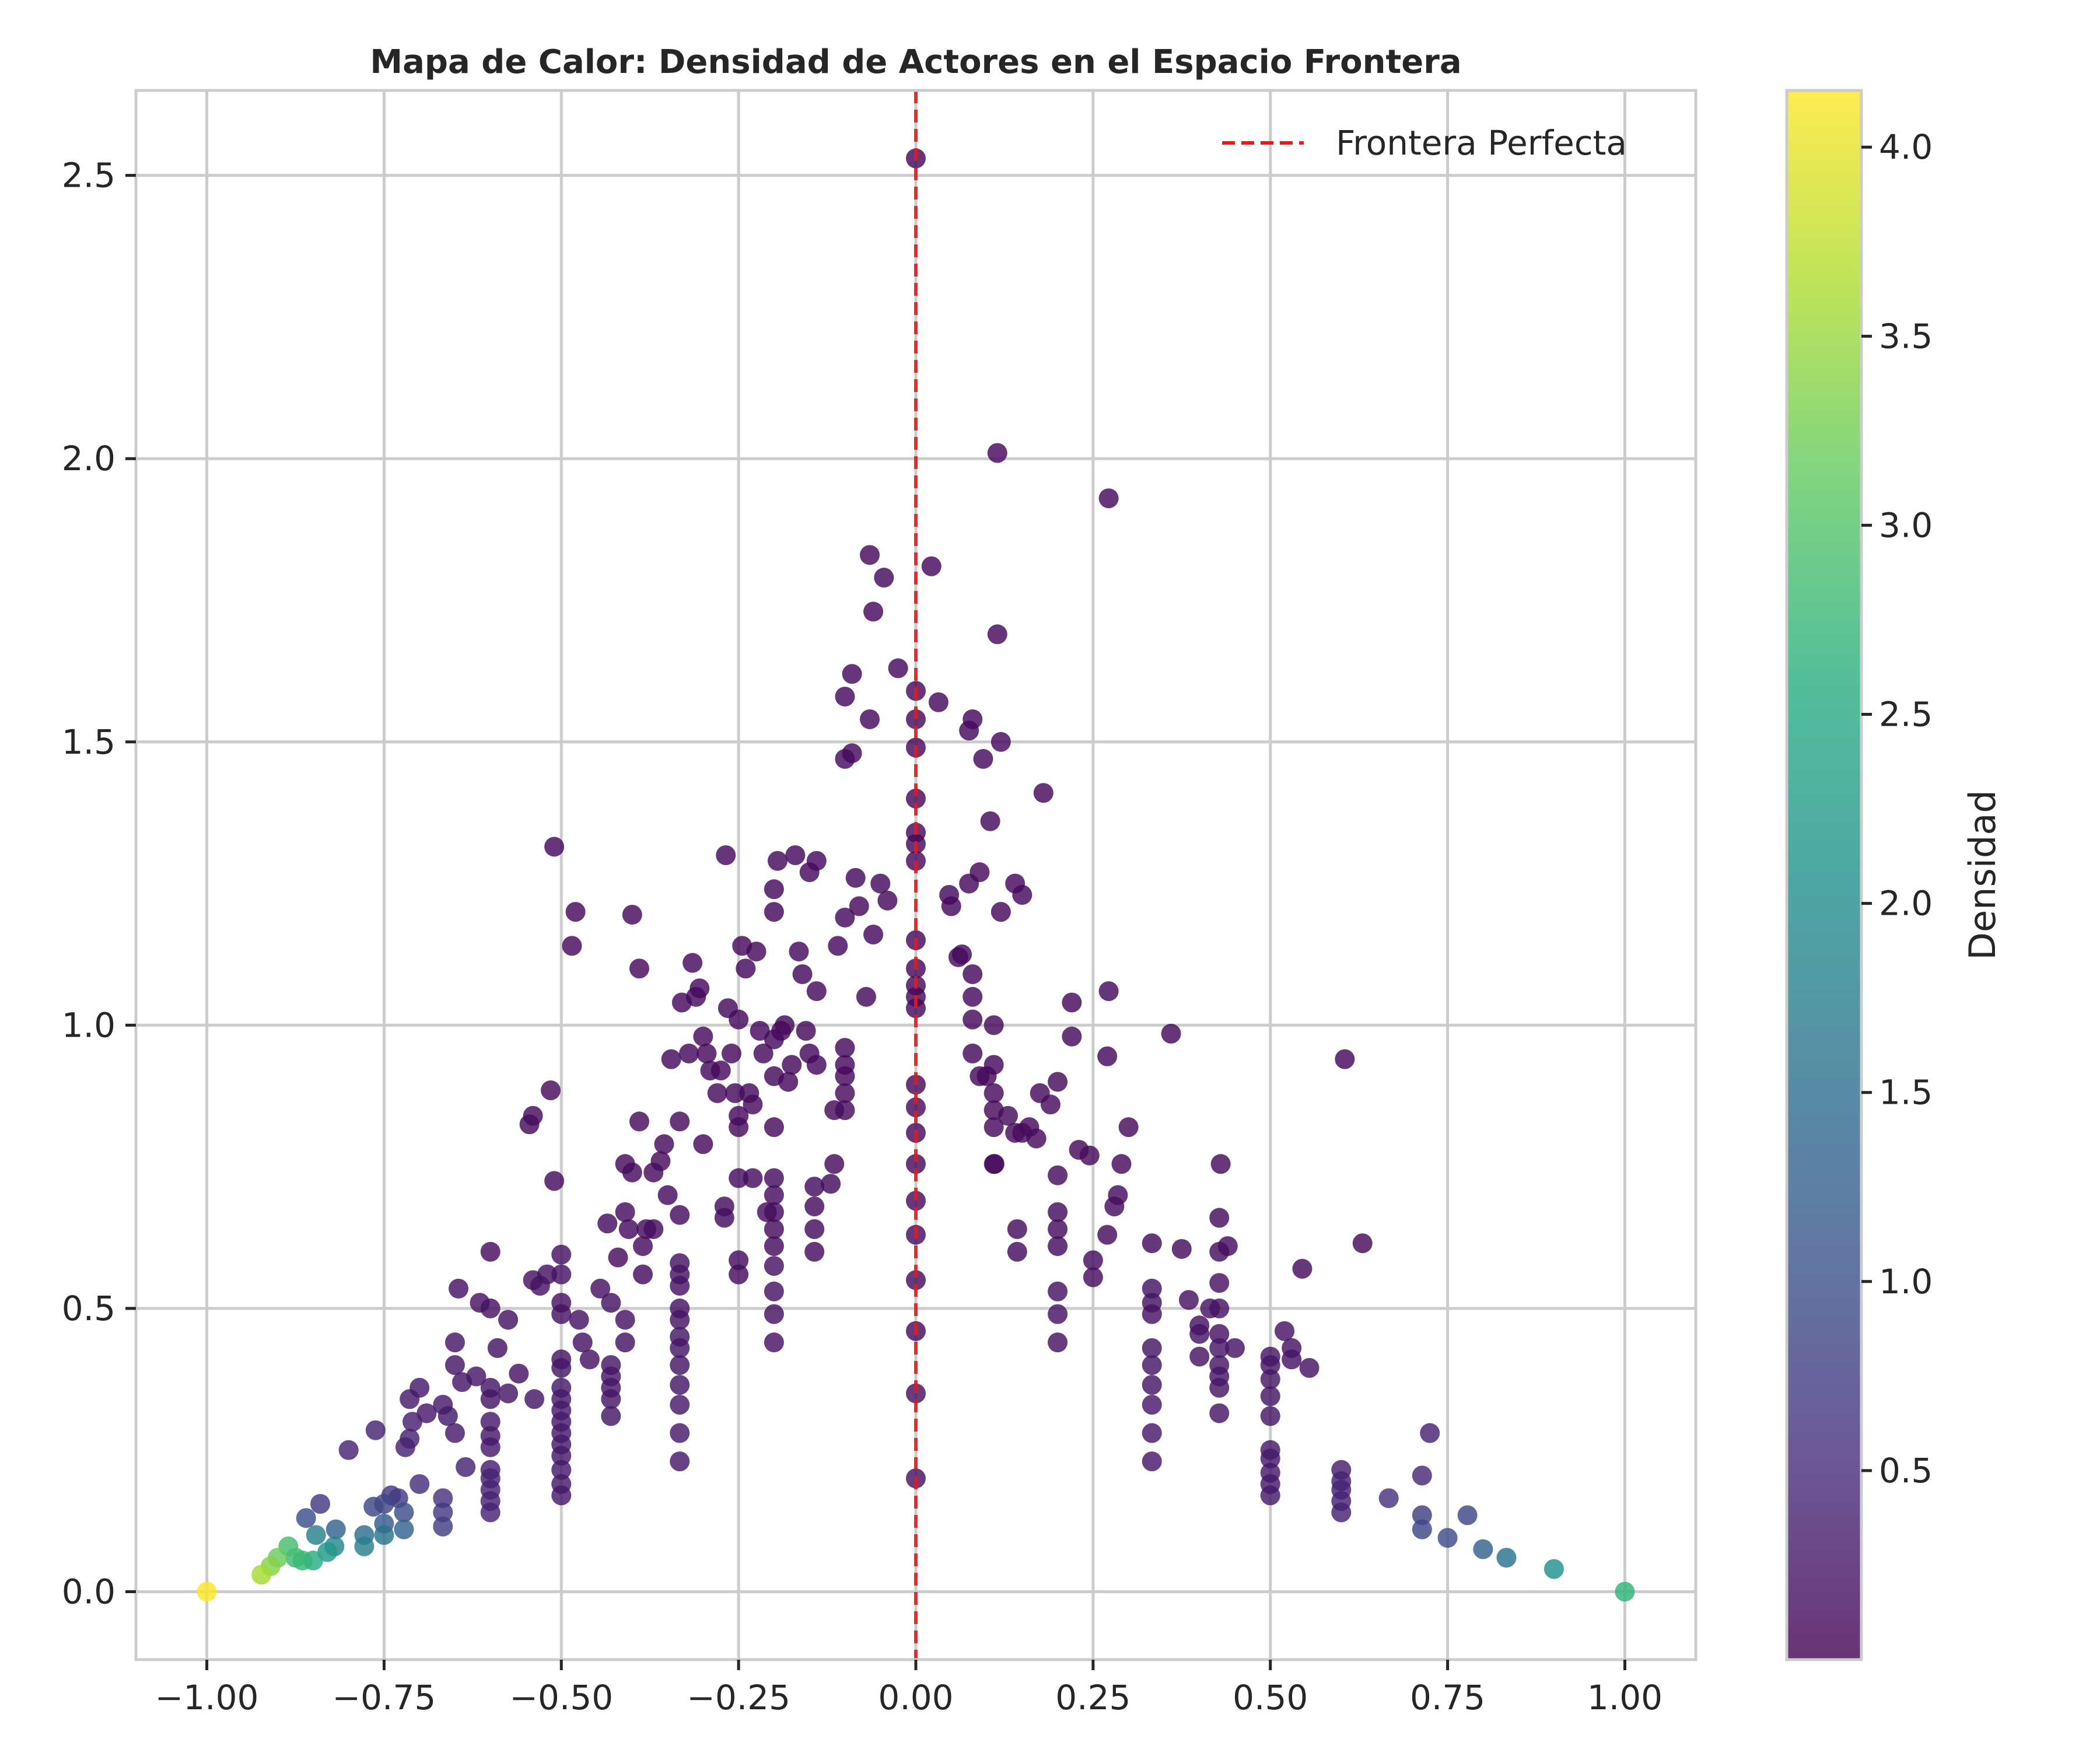 The width and height of the screenshot is (2100, 1753). Describe the element at coordinates (1982, 875) in the screenshot. I see `colorbar-label: Densidad` at that location.